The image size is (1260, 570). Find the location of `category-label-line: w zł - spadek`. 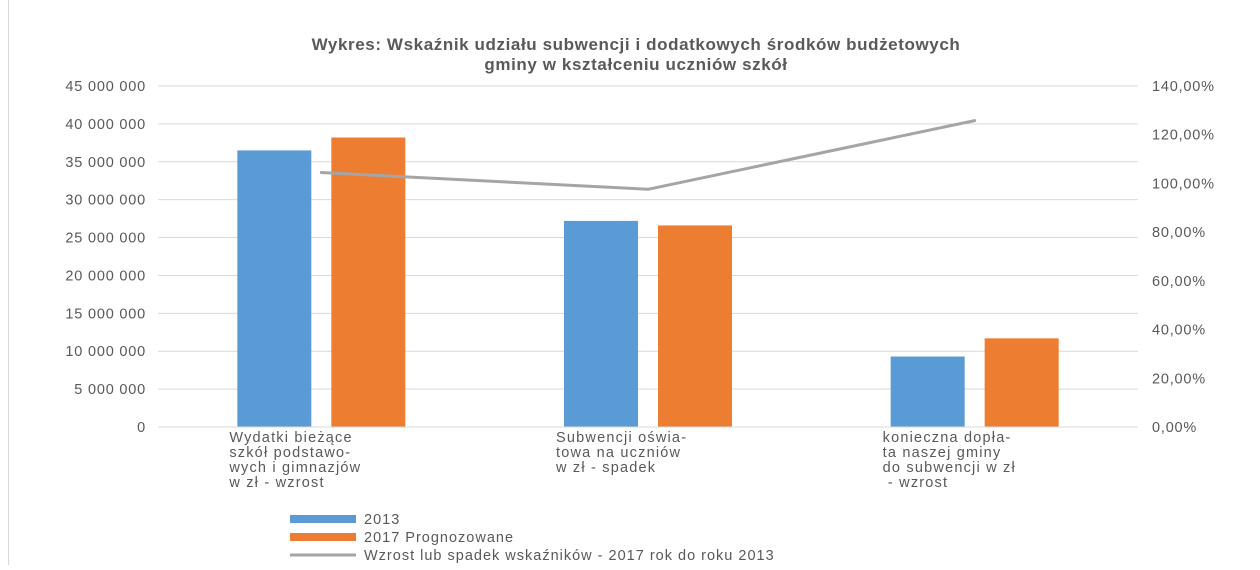

category-label-line: w zł - spadek is located at coordinates (605, 468).